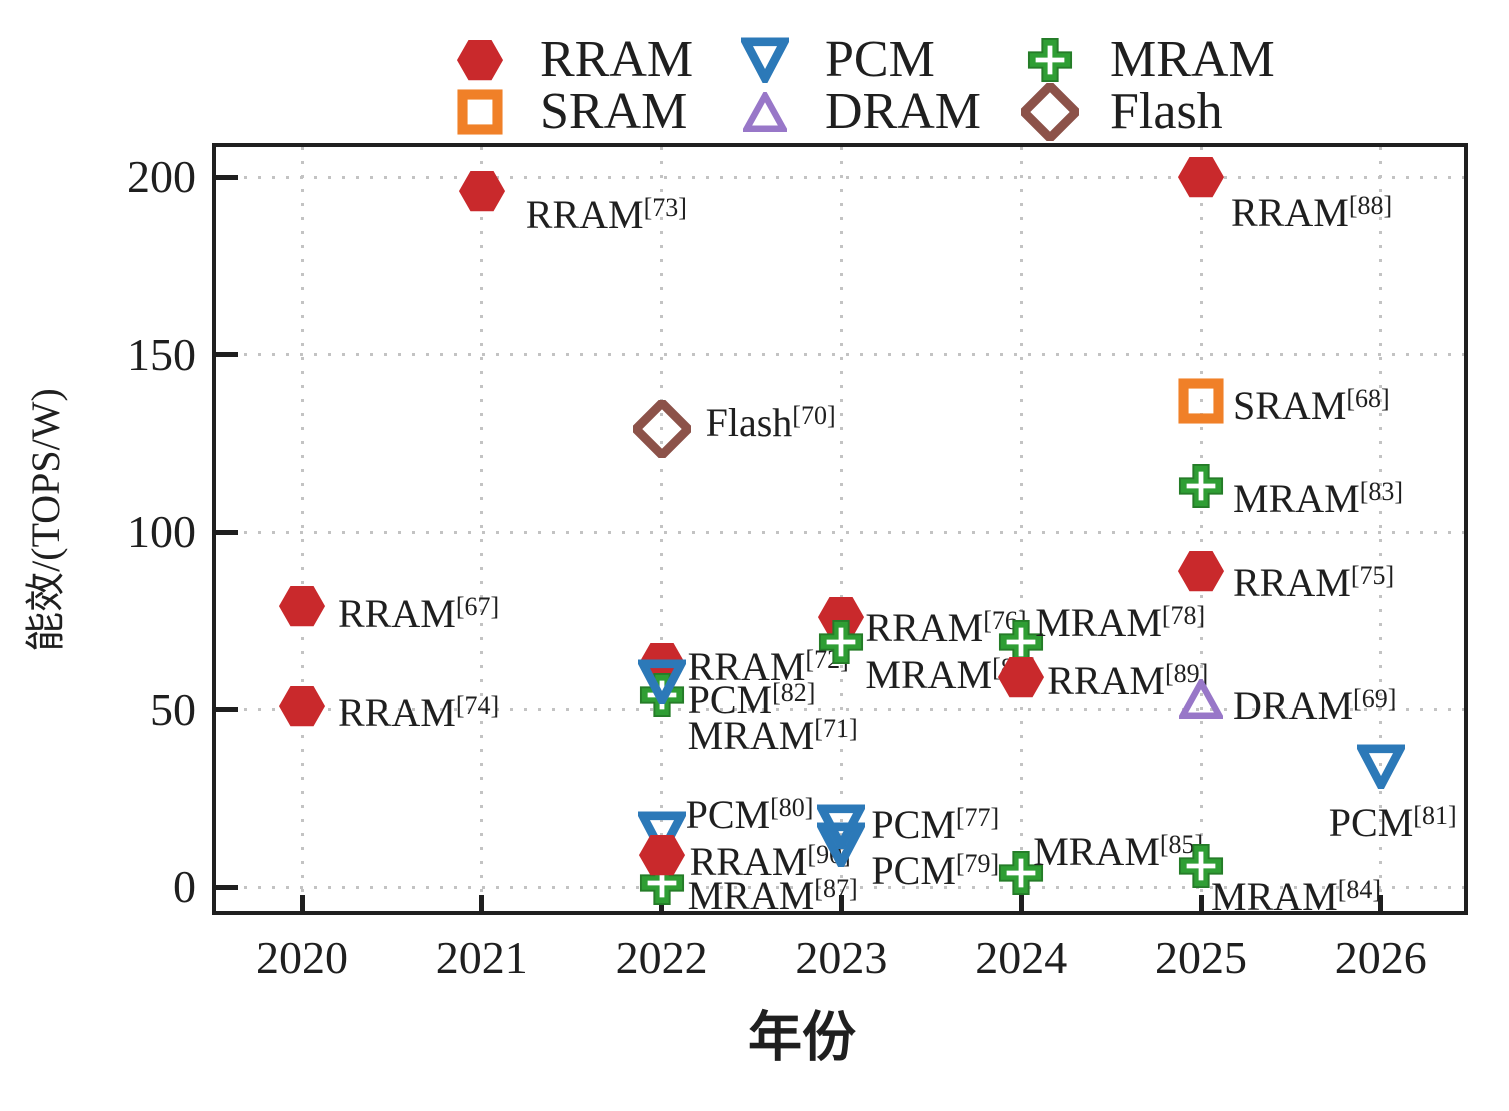 The image size is (1509, 1111). Describe the element at coordinates (302, 529) in the screenshot. I see `gridline-x-2020` at that location.